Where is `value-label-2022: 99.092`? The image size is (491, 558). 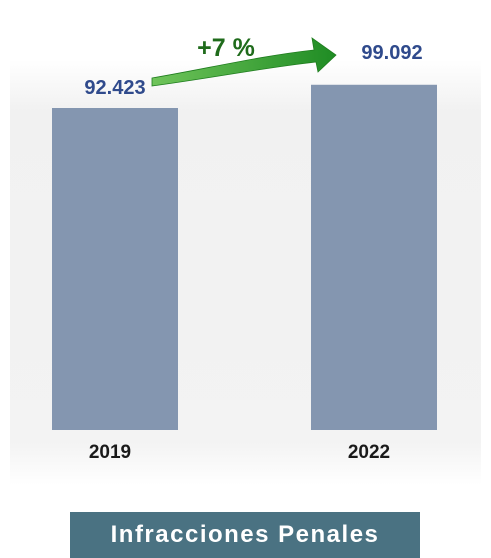 value-label-2022: 99.092 is located at coordinates (391, 53).